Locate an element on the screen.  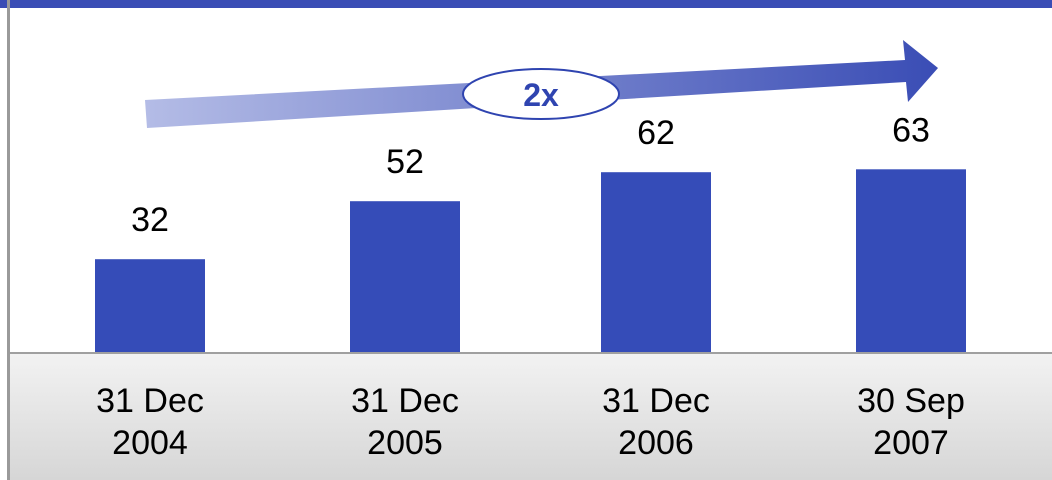
annotation: 2x is located at coordinates (541, 95).